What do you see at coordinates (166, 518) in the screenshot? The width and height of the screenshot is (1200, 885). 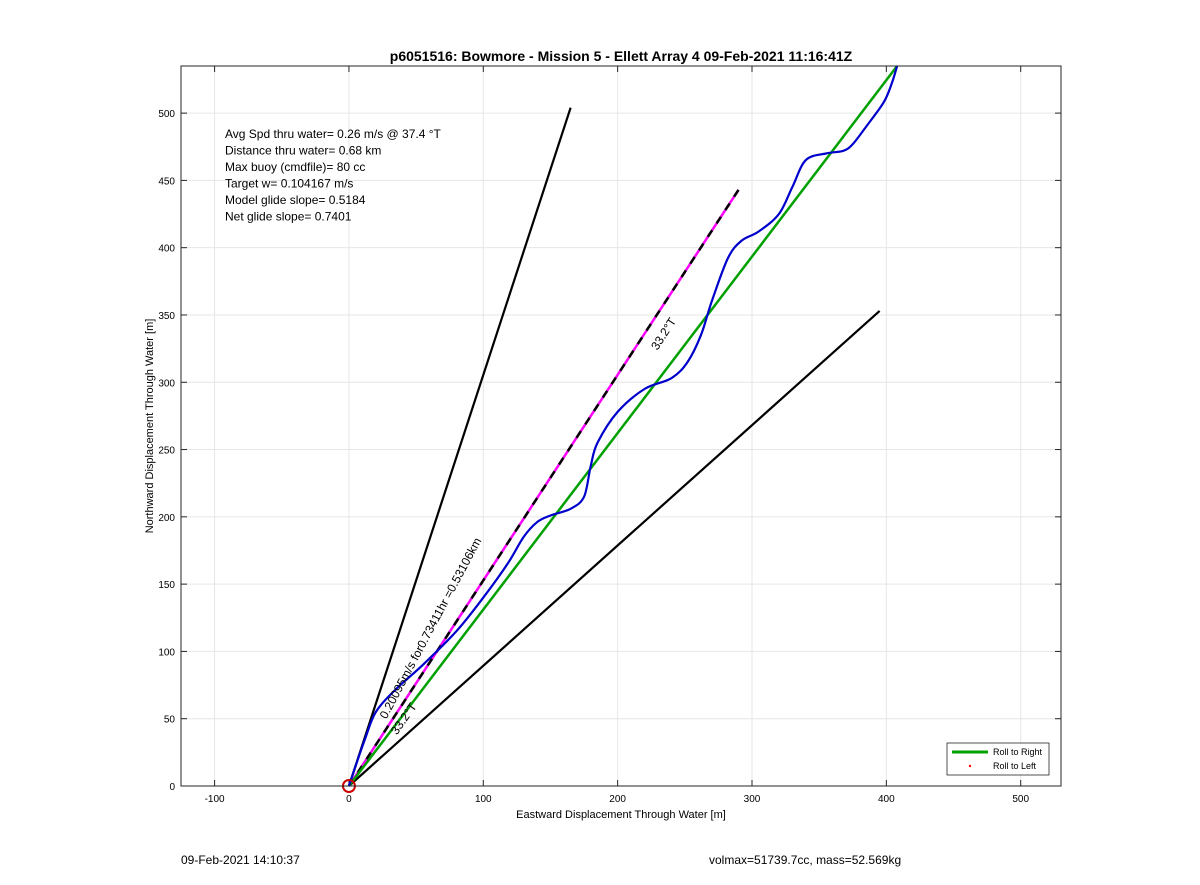 I see `y-tick-label: 200` at bounding box center [166, 518].